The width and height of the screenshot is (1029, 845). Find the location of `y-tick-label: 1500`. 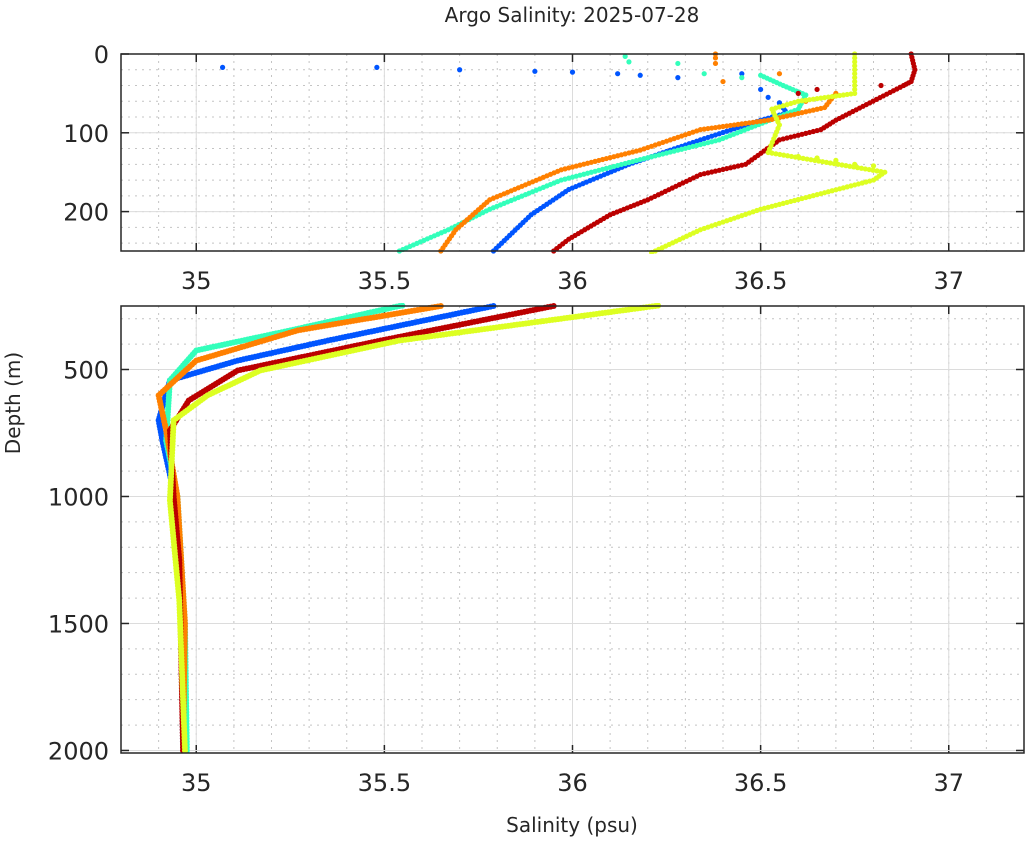

y-tick-label: 1500 is located at coordinates (78, 624).